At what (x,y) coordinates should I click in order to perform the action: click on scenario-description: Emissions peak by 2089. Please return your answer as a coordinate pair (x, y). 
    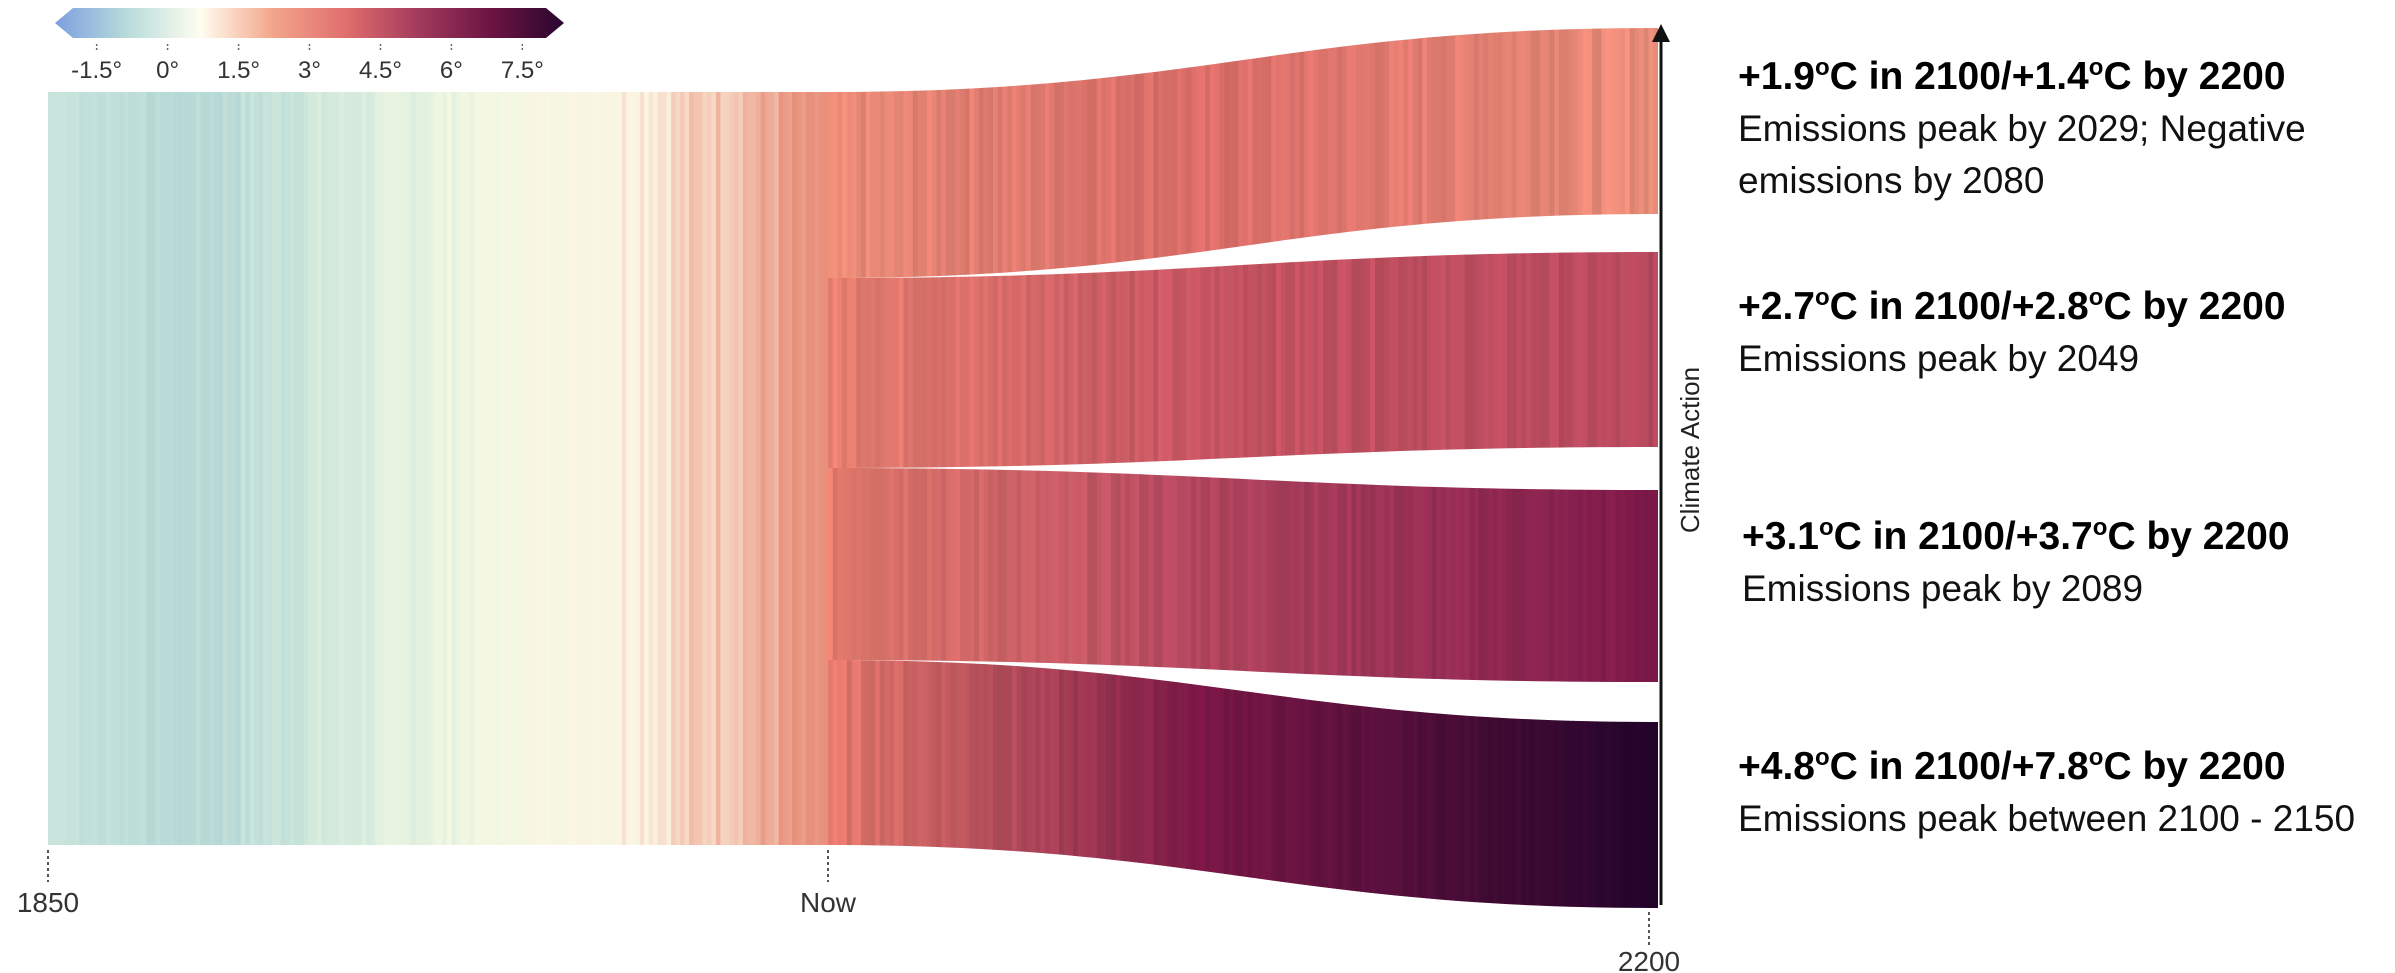
    Looking at the image, I should click on (1943, 588).